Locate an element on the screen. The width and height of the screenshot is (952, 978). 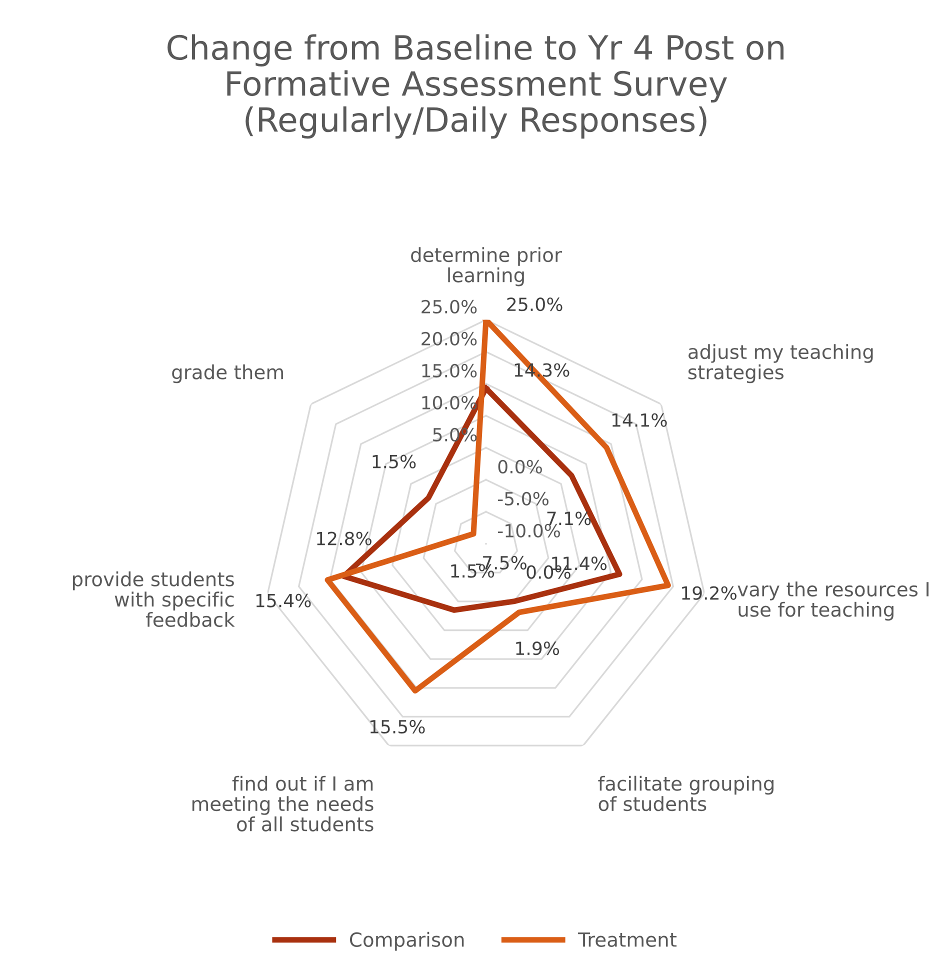
spoke-label: adjust my teaching strategies is located at coordinates (780, 364).